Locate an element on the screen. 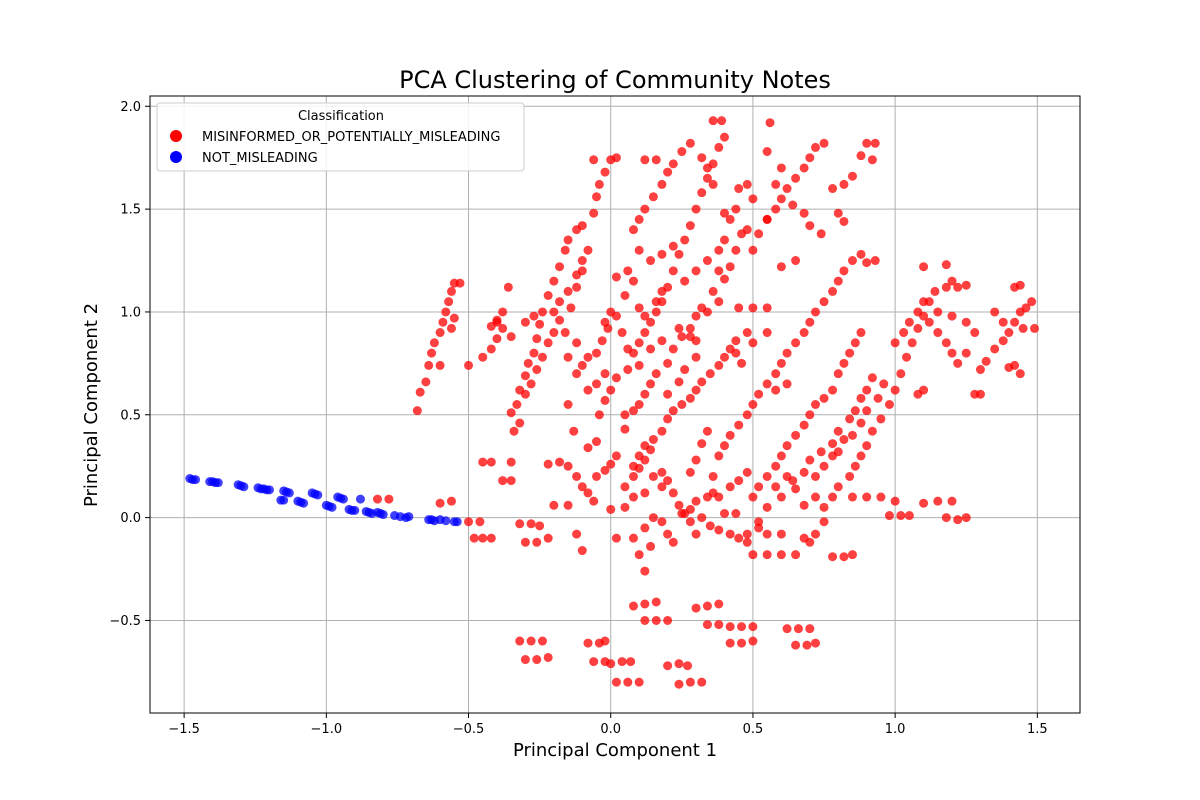  y-axis-label: Principal Component 2 is located at coordinates (91, 405).